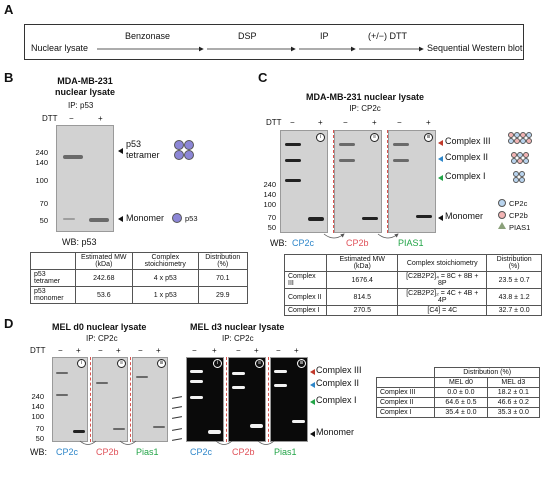  I want to click on table-cell: Complex II, so click(305, 297).